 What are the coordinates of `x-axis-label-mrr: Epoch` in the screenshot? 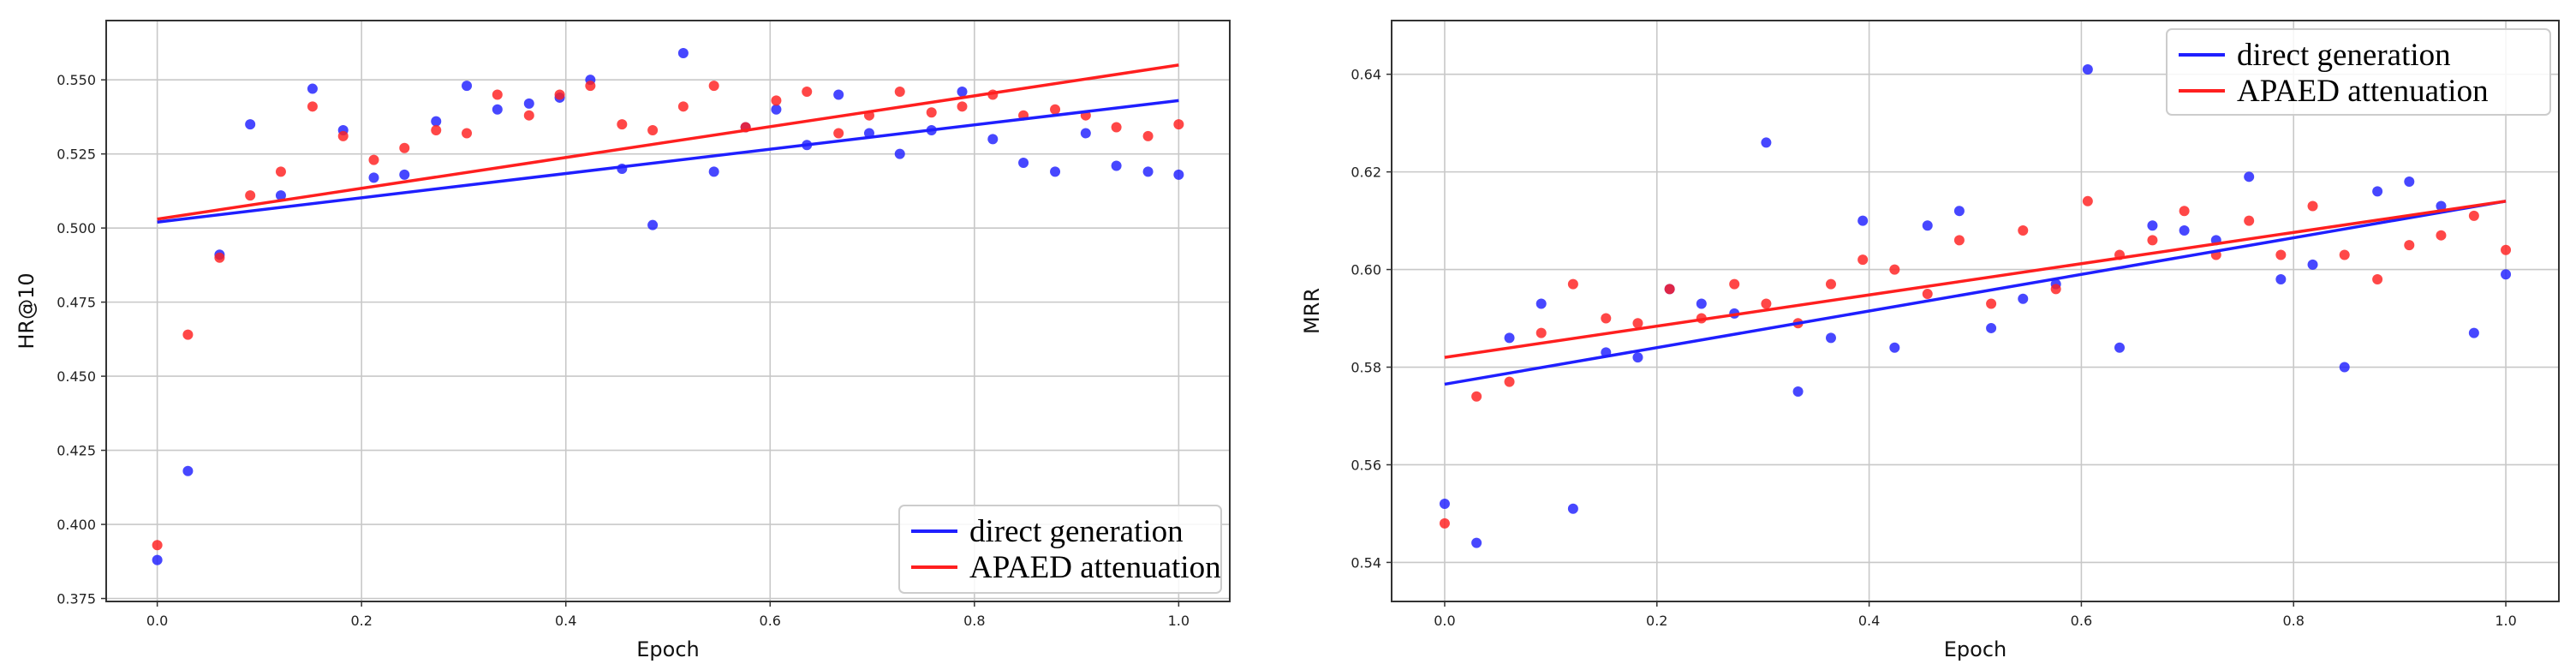 It's located at (1975, 649).